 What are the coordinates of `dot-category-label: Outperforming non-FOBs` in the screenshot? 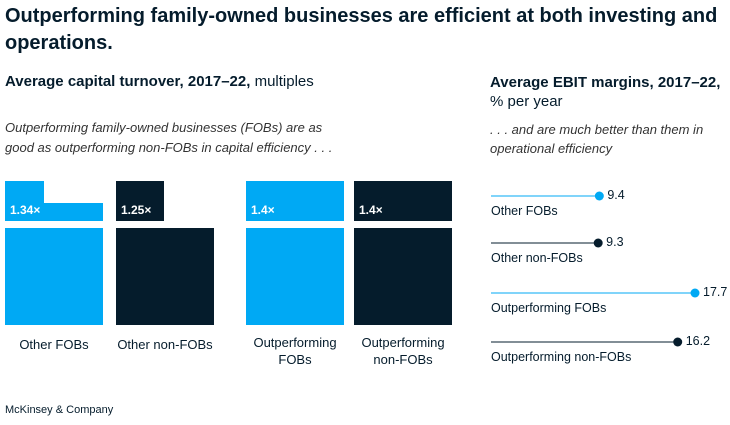 It's located at (561, 357).